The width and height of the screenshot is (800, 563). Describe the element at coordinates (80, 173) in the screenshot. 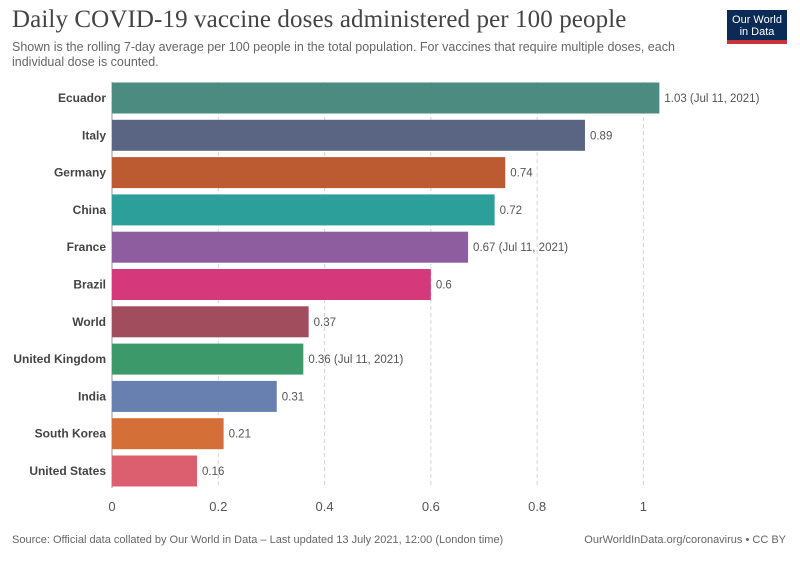

I see `category-label: Germany` at that location.